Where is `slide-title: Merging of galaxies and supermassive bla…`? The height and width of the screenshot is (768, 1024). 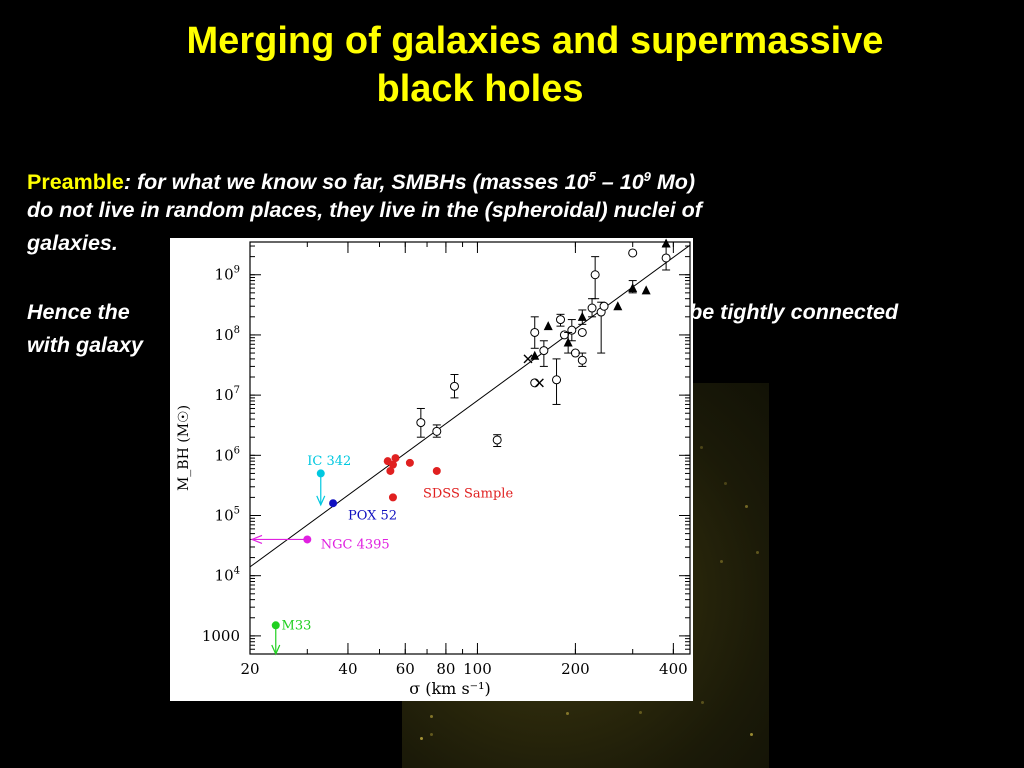
slide-title: Merging of galaxies and supermassive bla… is located at coordinates (512, 65).